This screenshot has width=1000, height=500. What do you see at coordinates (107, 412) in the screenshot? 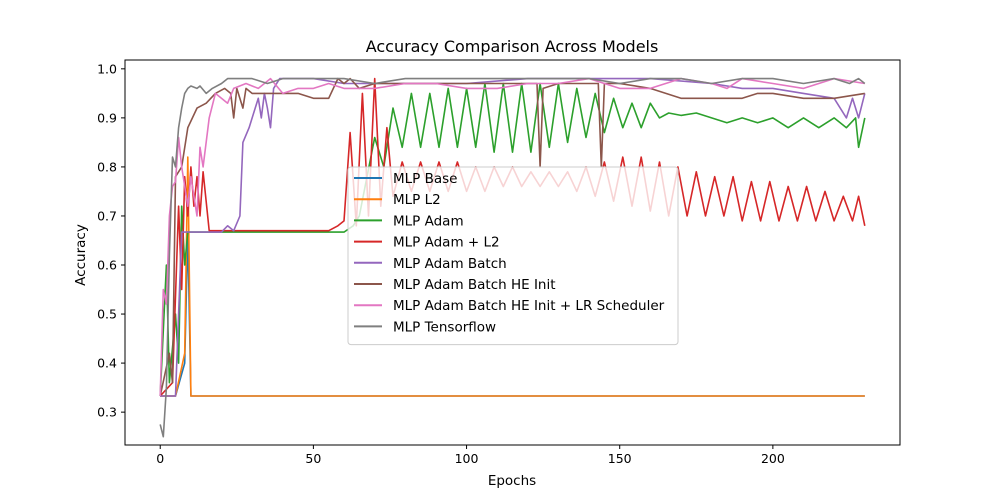
I see `y-tick-label: 0.3` at bounding box center [107, 412].